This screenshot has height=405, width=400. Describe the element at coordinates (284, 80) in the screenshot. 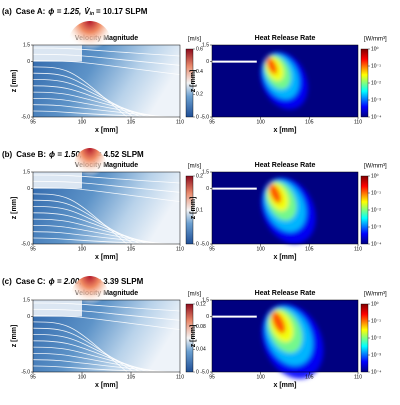

I see `flame` at that location.